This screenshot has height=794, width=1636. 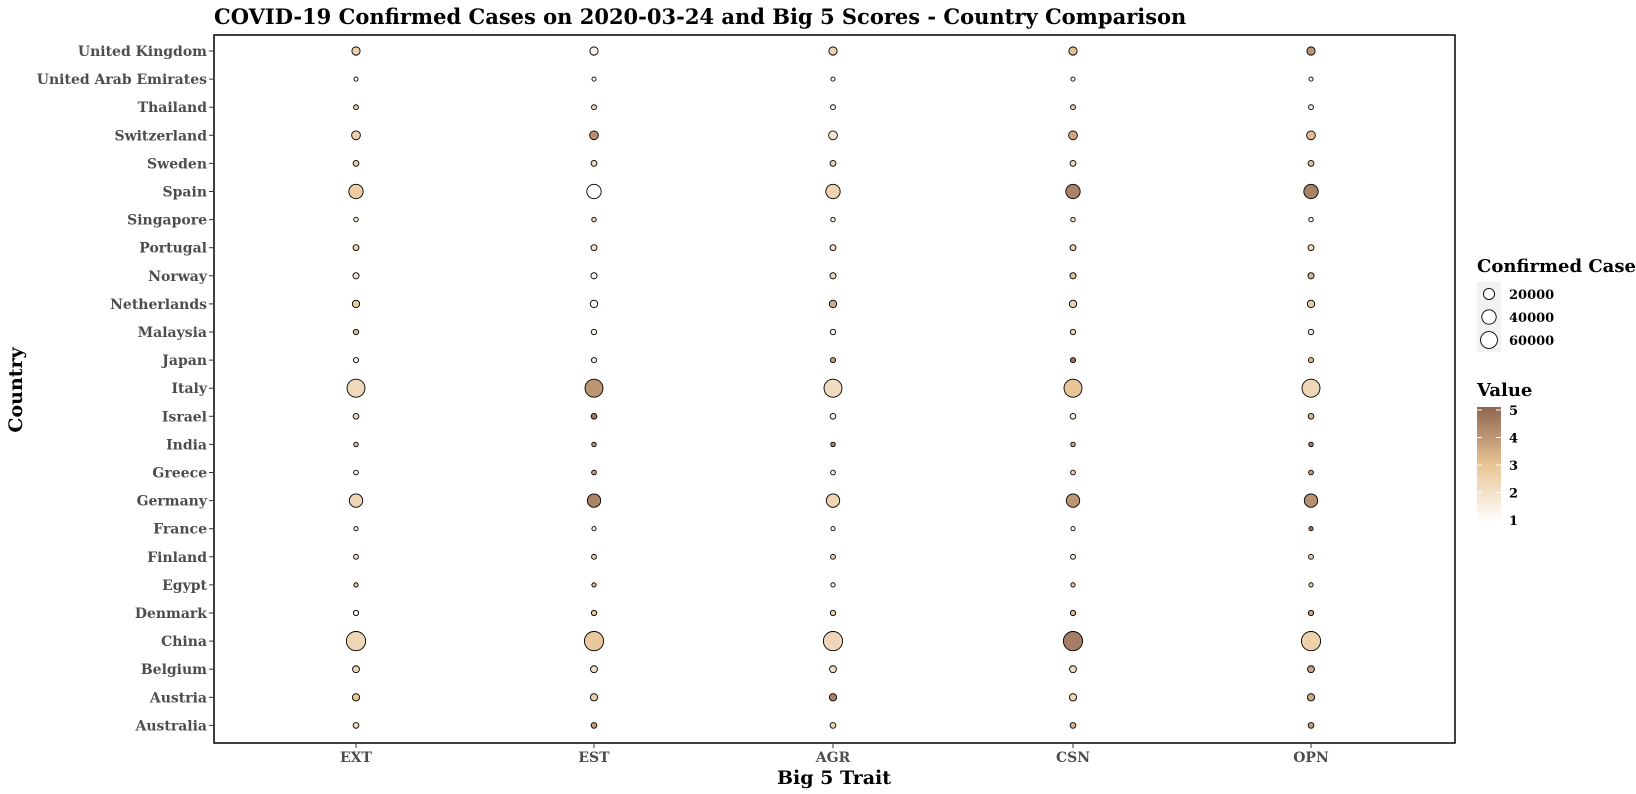 What do you see at coordinates (834, 778) in the screenshot?
I see `x-axis-title: Big 5 Trait` at bounding box center [834, 778].